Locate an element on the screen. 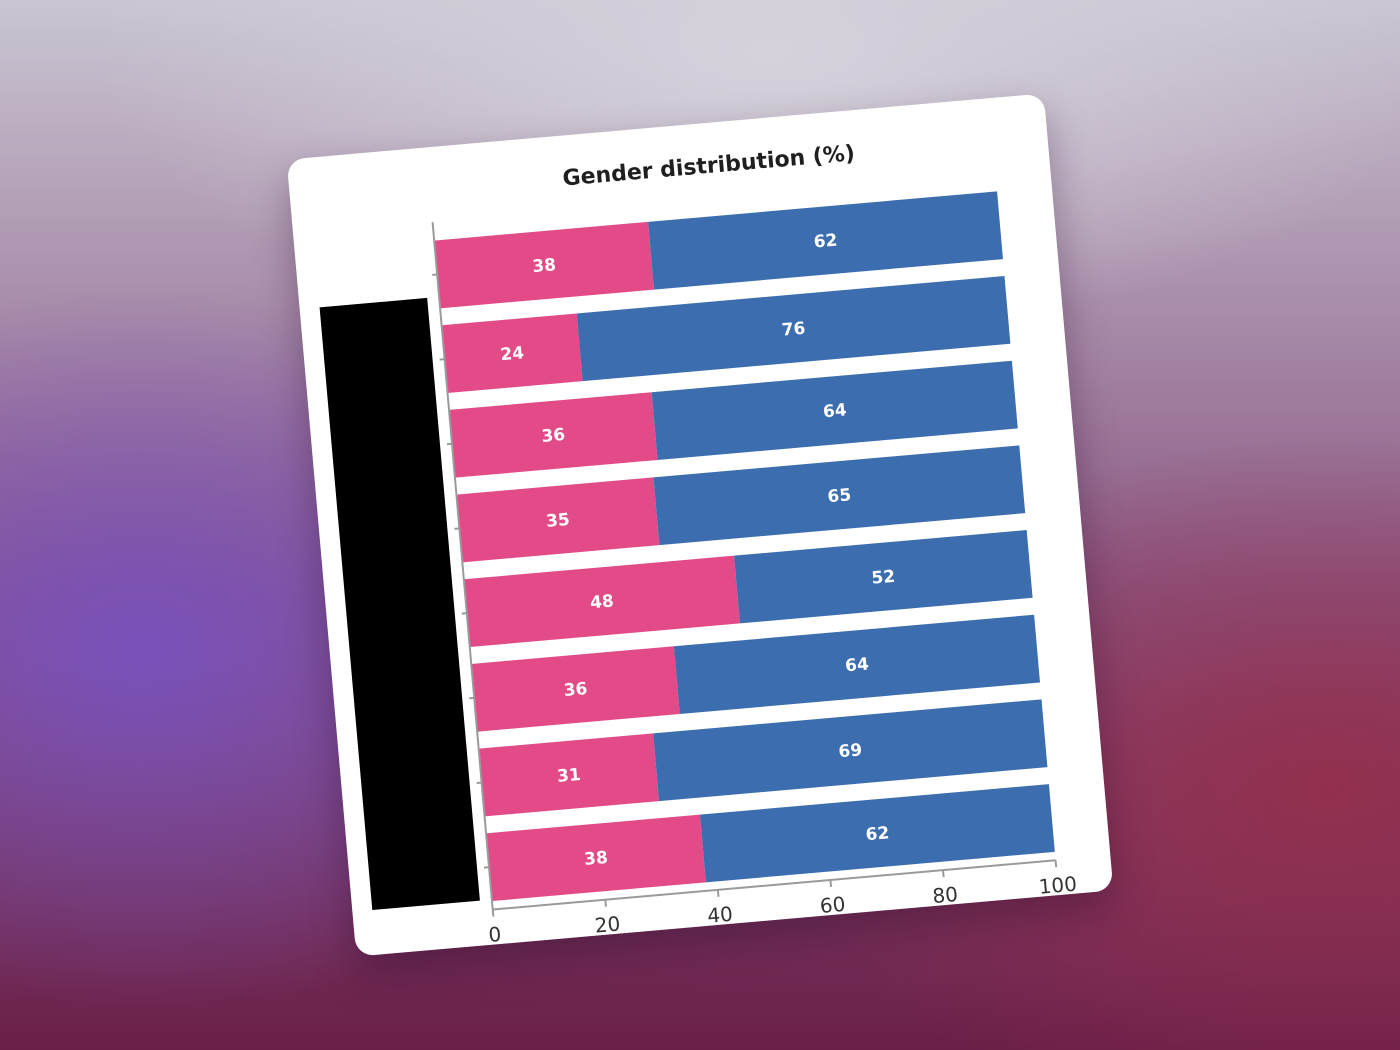 This screenshot has width=1400, height=1050. data-label-female-8: 38 is located at coordinates (595, 859).